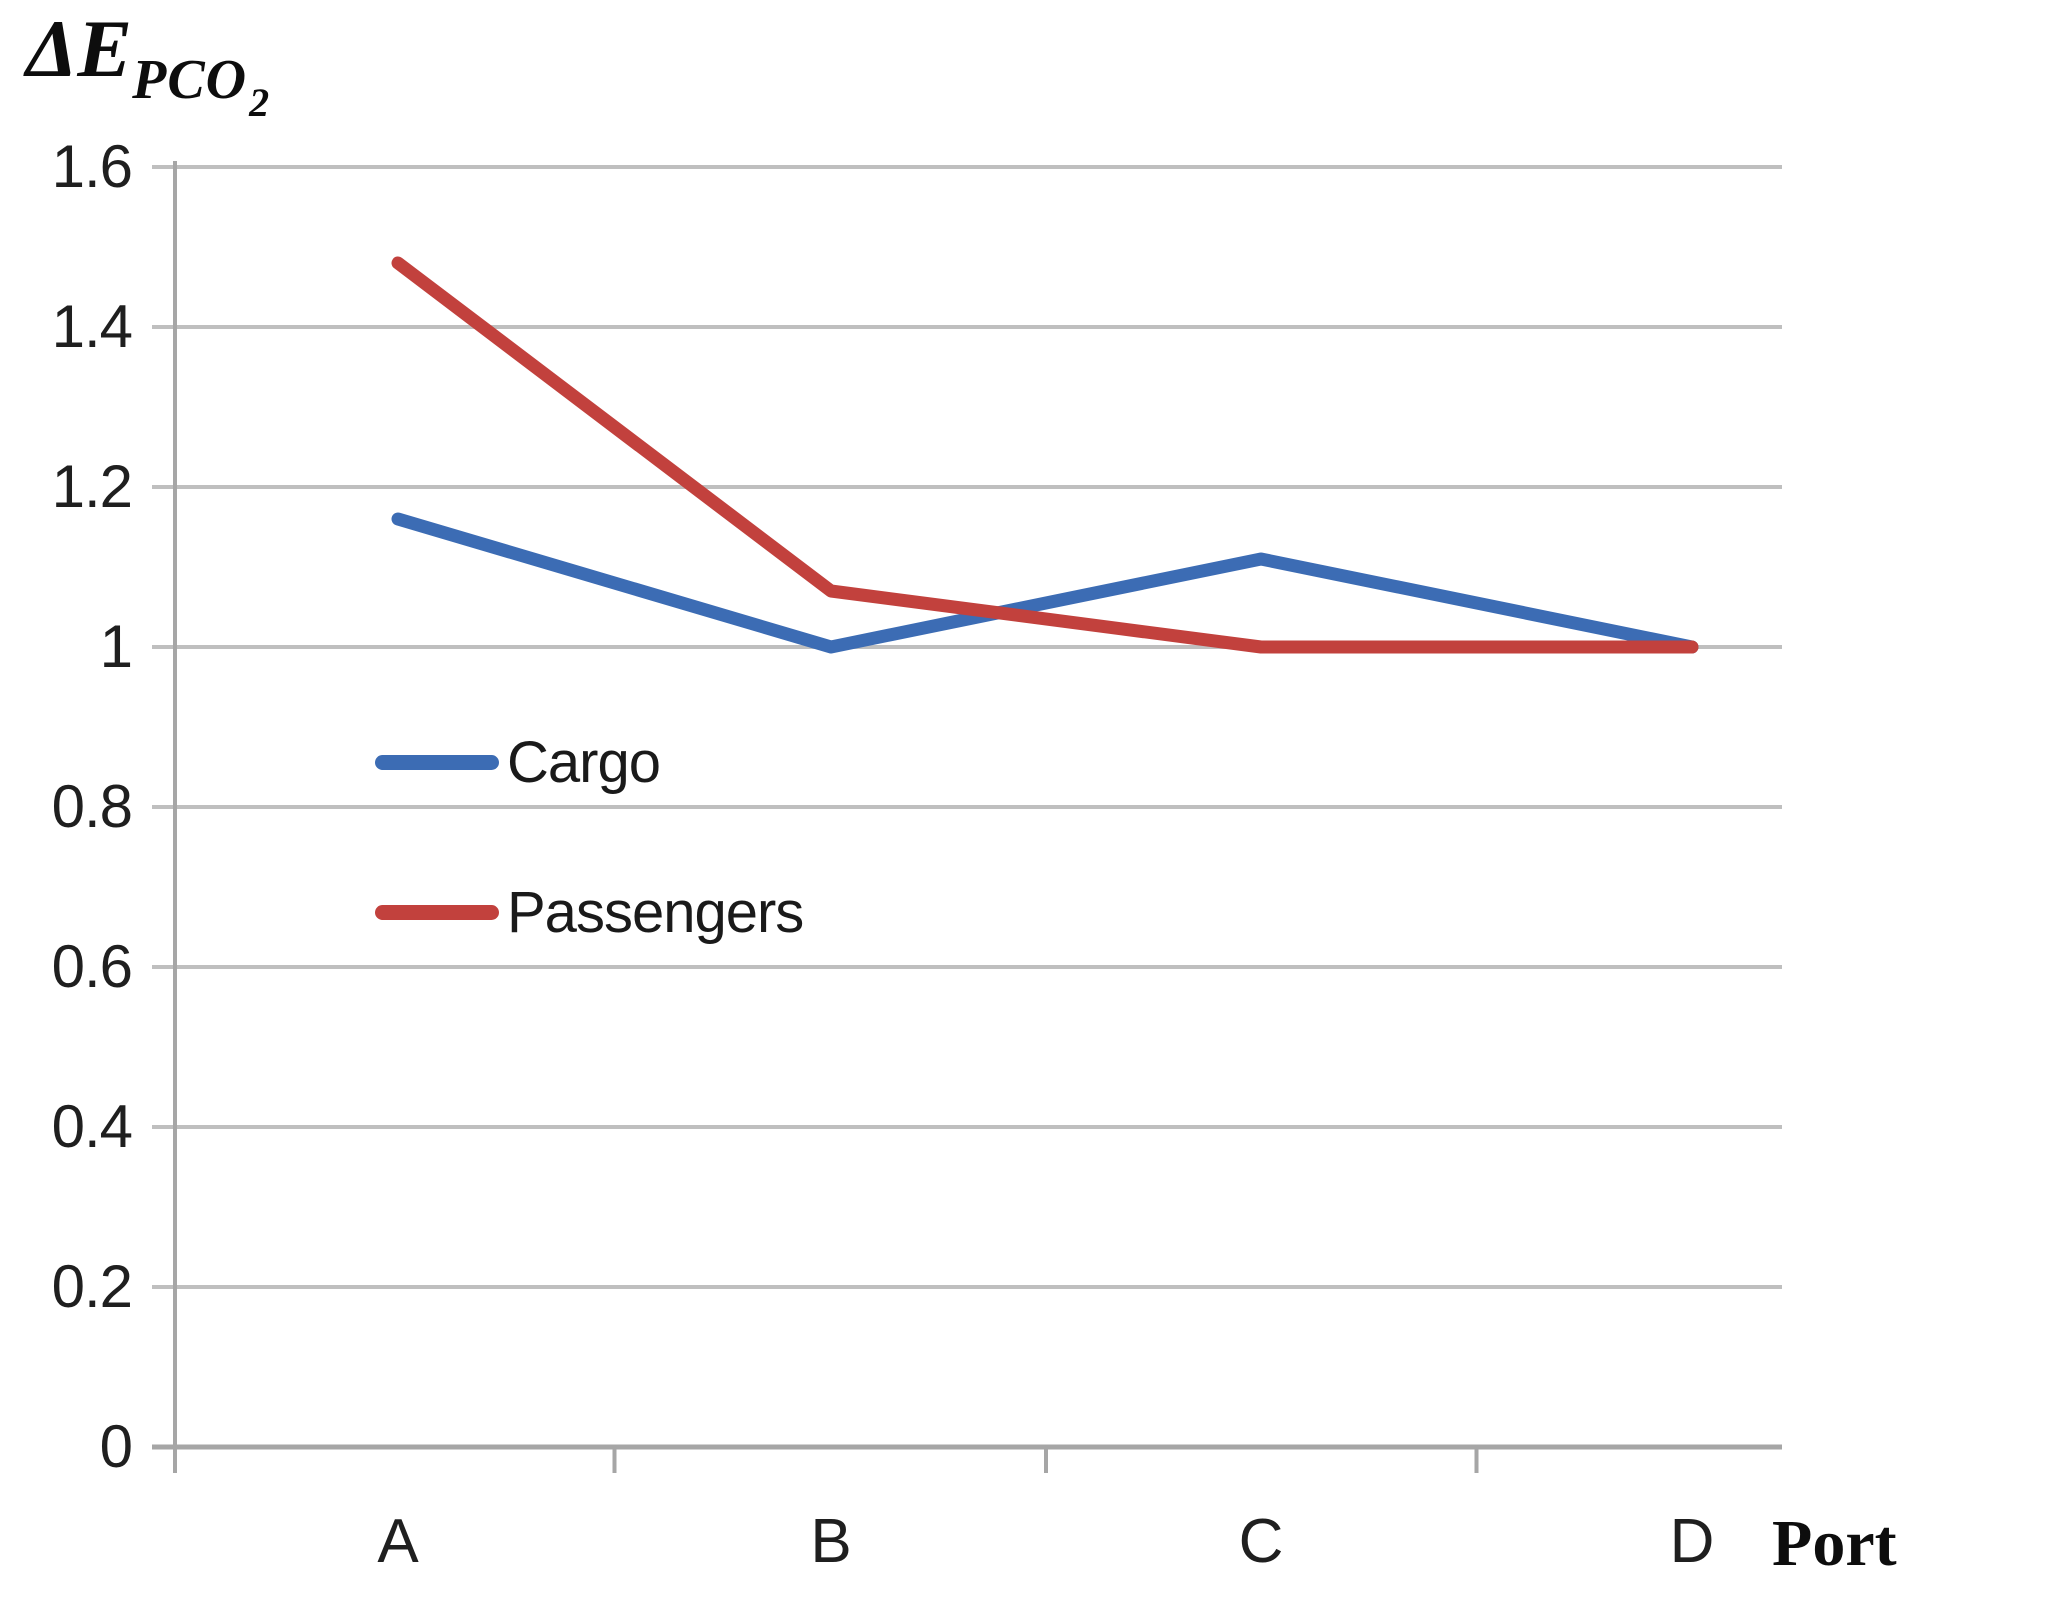  Describe the element at coordinates (92, 326) in the screenshot. I see `y-tick-label: 1.4` at that location.